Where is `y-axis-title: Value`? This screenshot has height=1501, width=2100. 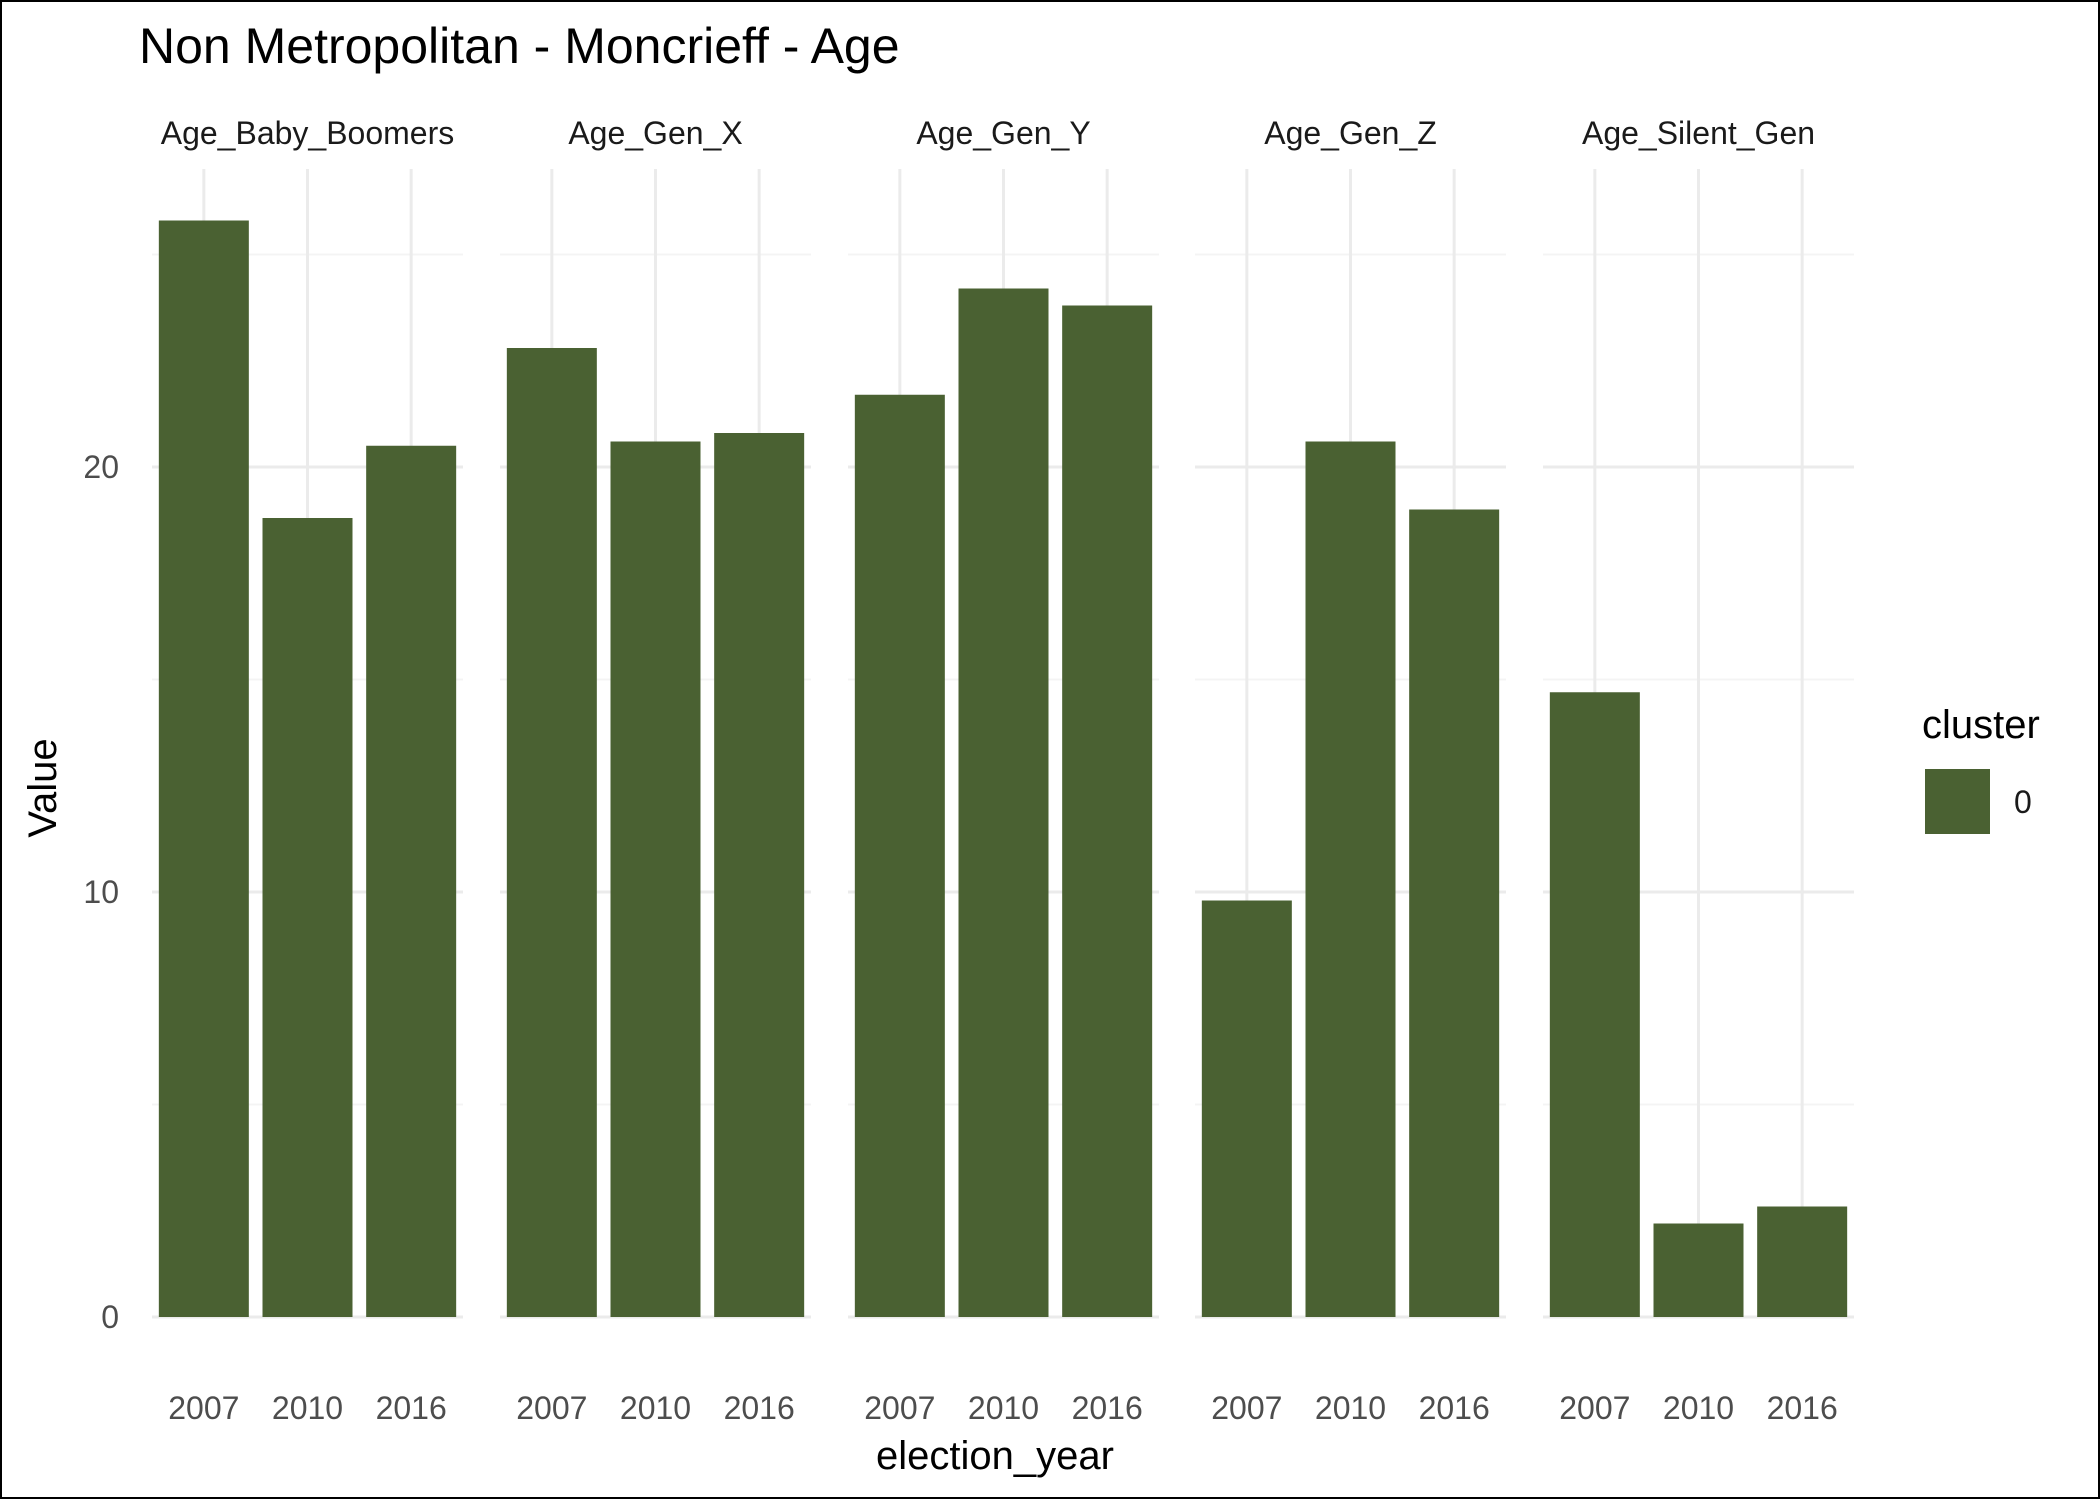 y-axis-title: Value is located at coordinates (43, 787).